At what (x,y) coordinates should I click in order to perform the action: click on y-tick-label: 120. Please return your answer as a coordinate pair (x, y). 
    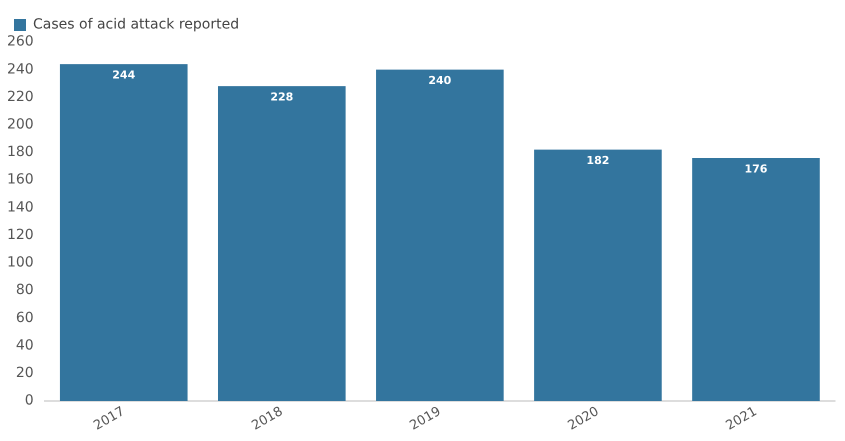
    Looking at the image, I should click on (20, 234).